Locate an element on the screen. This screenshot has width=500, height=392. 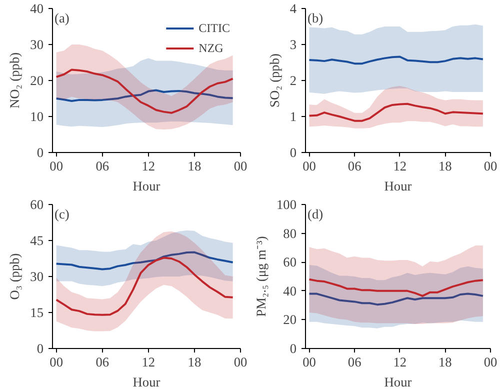
y-tick-label: 10 is located at coordinates (37, 116).